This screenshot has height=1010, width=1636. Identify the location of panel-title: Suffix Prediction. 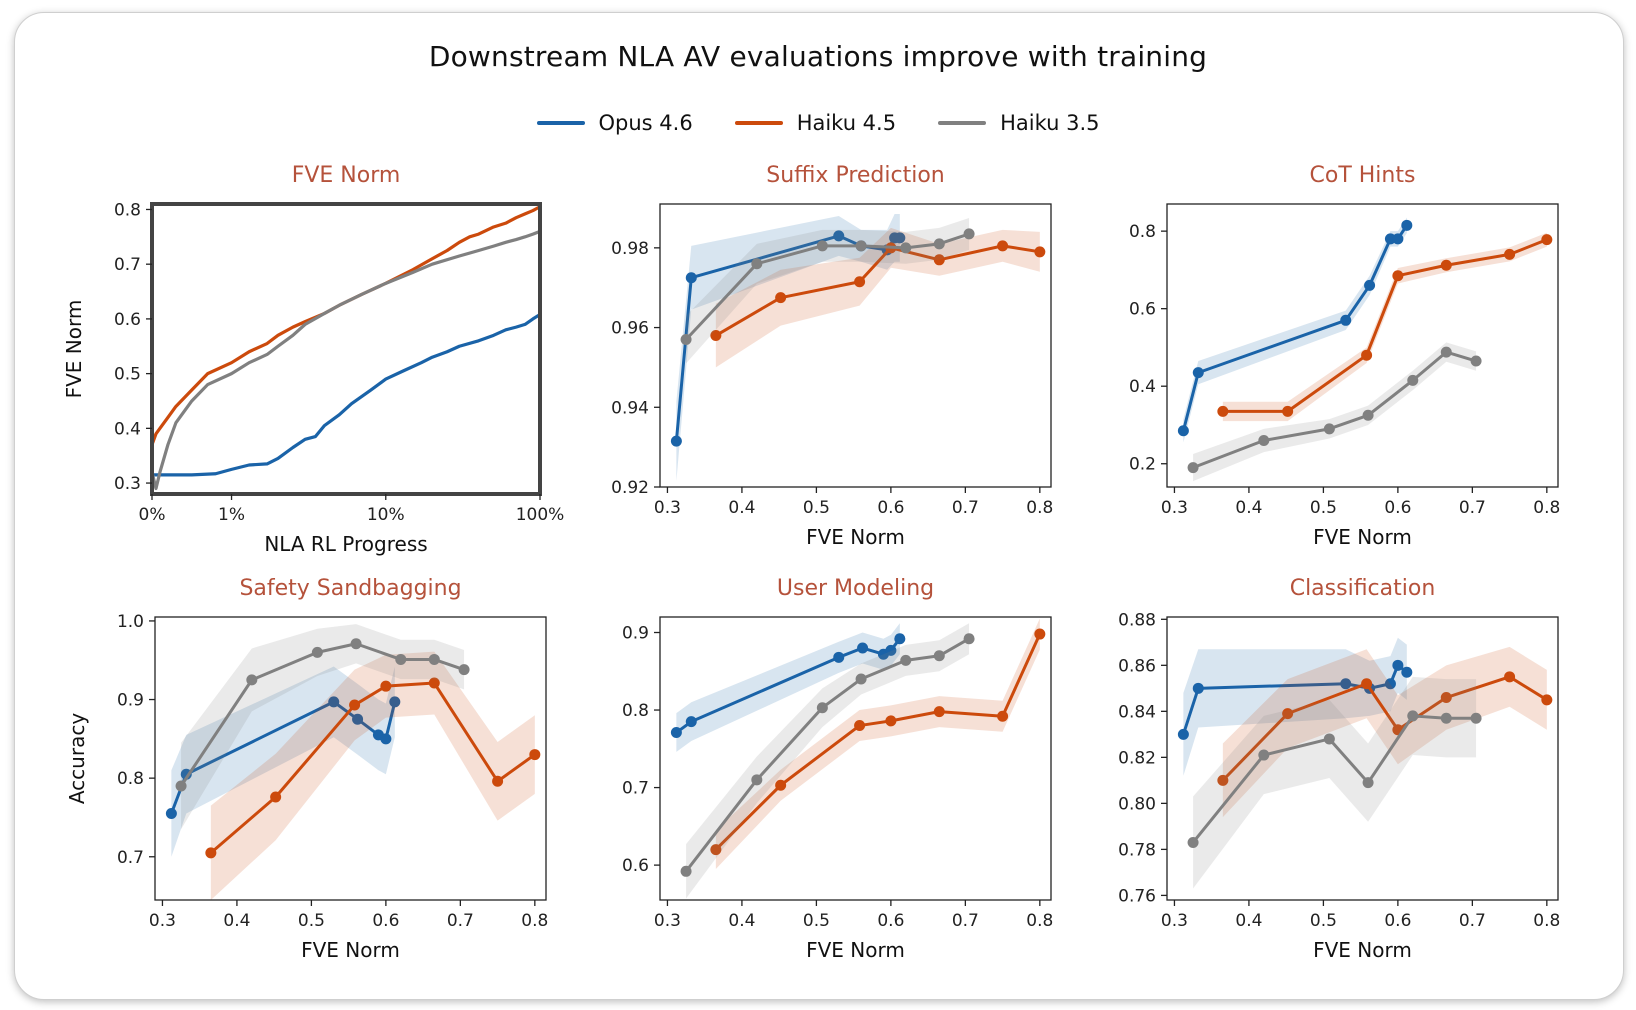
(855, 175).